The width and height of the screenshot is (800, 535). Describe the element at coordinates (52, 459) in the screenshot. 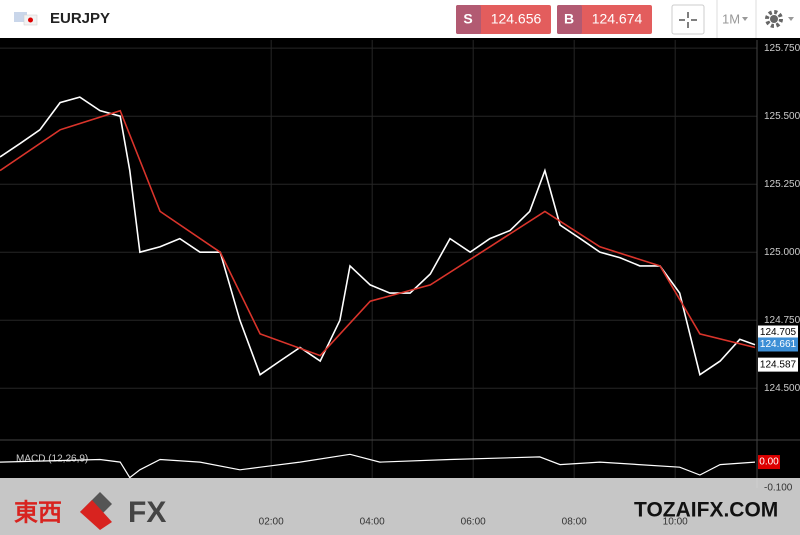

I see `indicator-title: MACD (12,26,9)` at that location.